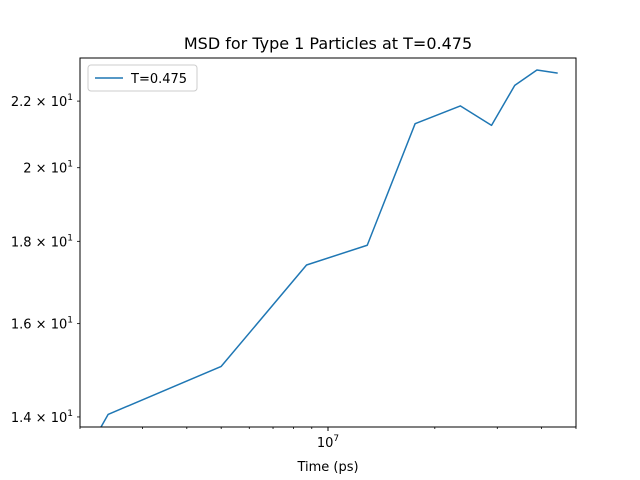 The image size is (640, 480). What do you see at coordinates (42, 417) in the screenshot?
I see `y-tick-label: 1.4 × 101` at bounding box center [42, 417].